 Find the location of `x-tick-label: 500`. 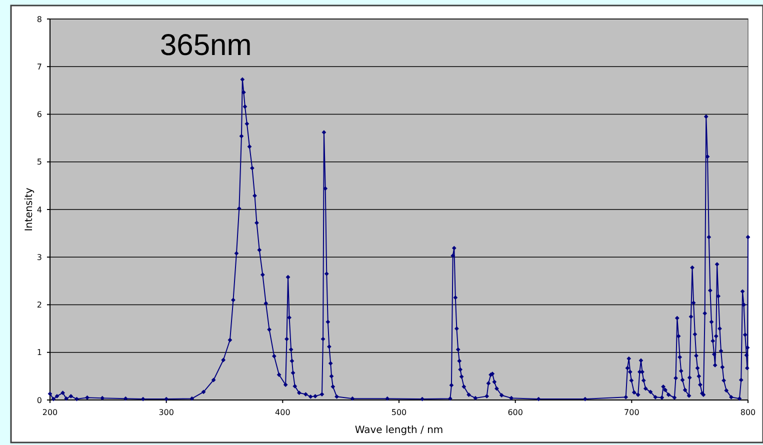

x-tick-label: 500 is located at coordinates (399, 412).